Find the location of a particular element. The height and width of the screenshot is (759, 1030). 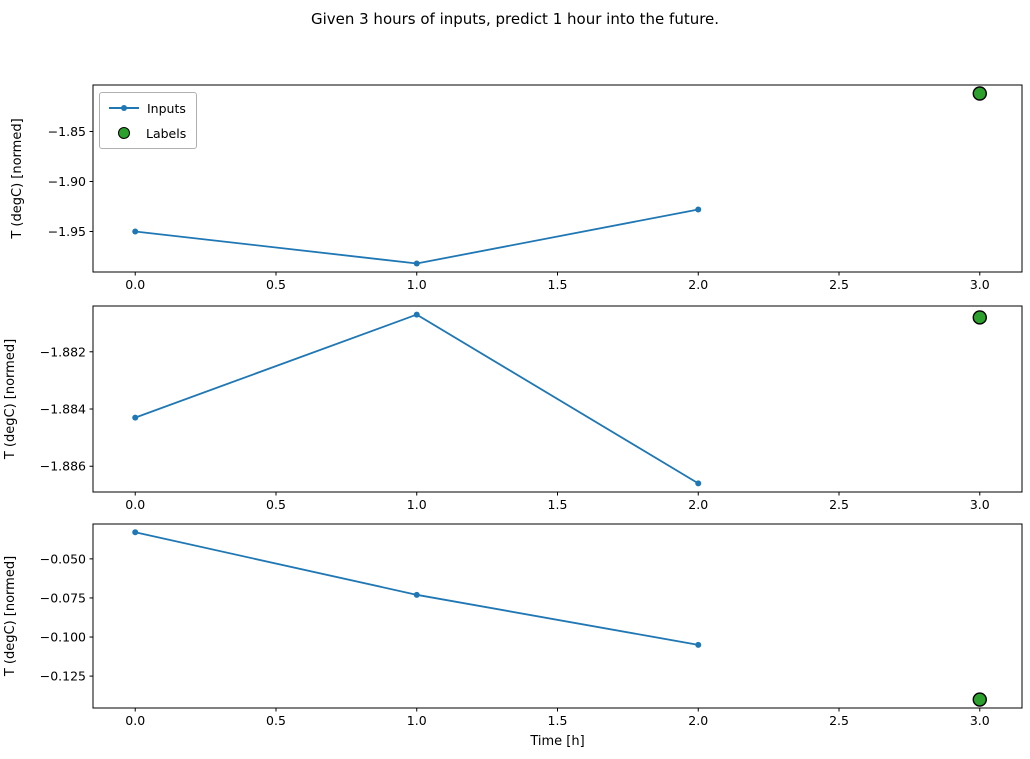

y-tick-label: −0.125 is located at coordinates (63, 676).